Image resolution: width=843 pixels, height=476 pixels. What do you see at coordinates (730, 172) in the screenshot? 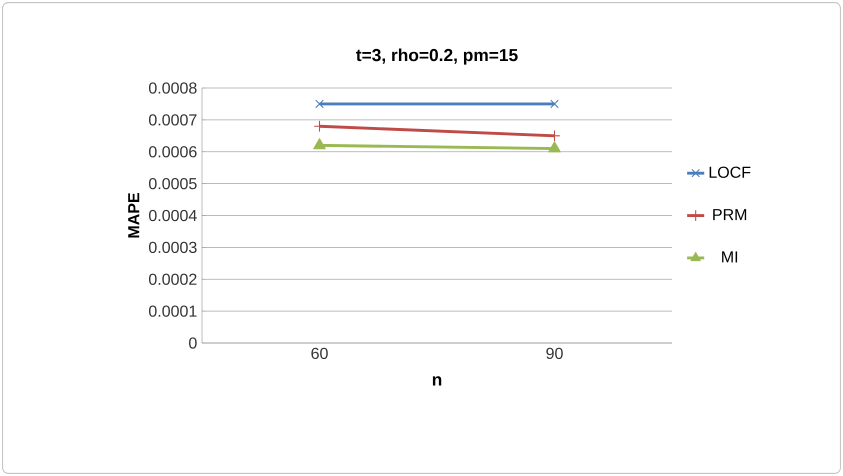
I see `legend-label: LOCF` at bounding box center [730, 172].